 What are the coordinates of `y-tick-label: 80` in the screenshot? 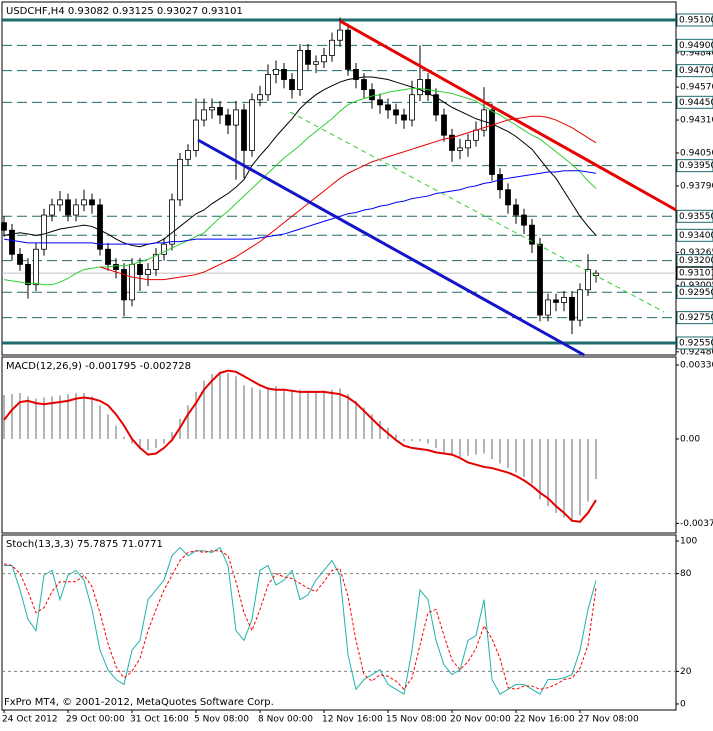 It's located at (686, 574).